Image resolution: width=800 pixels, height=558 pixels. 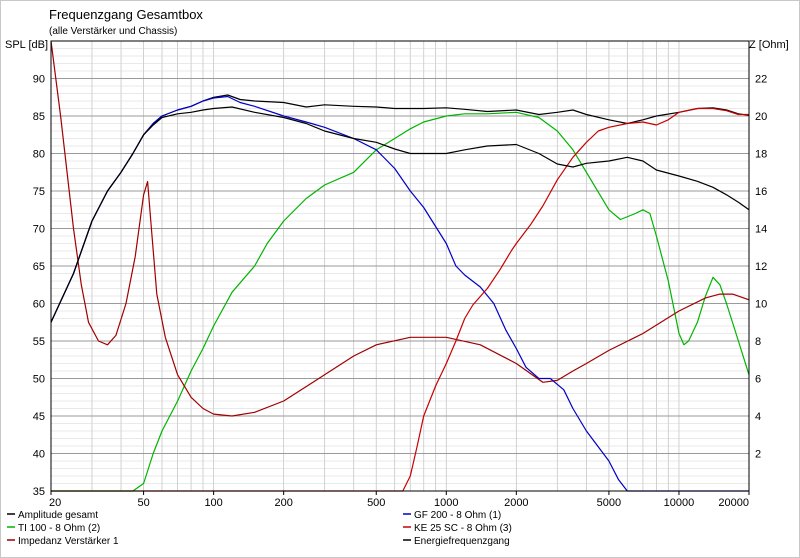 I want to click on y-right-axis-label: Z [Ohm], so click(x=769, y=45).